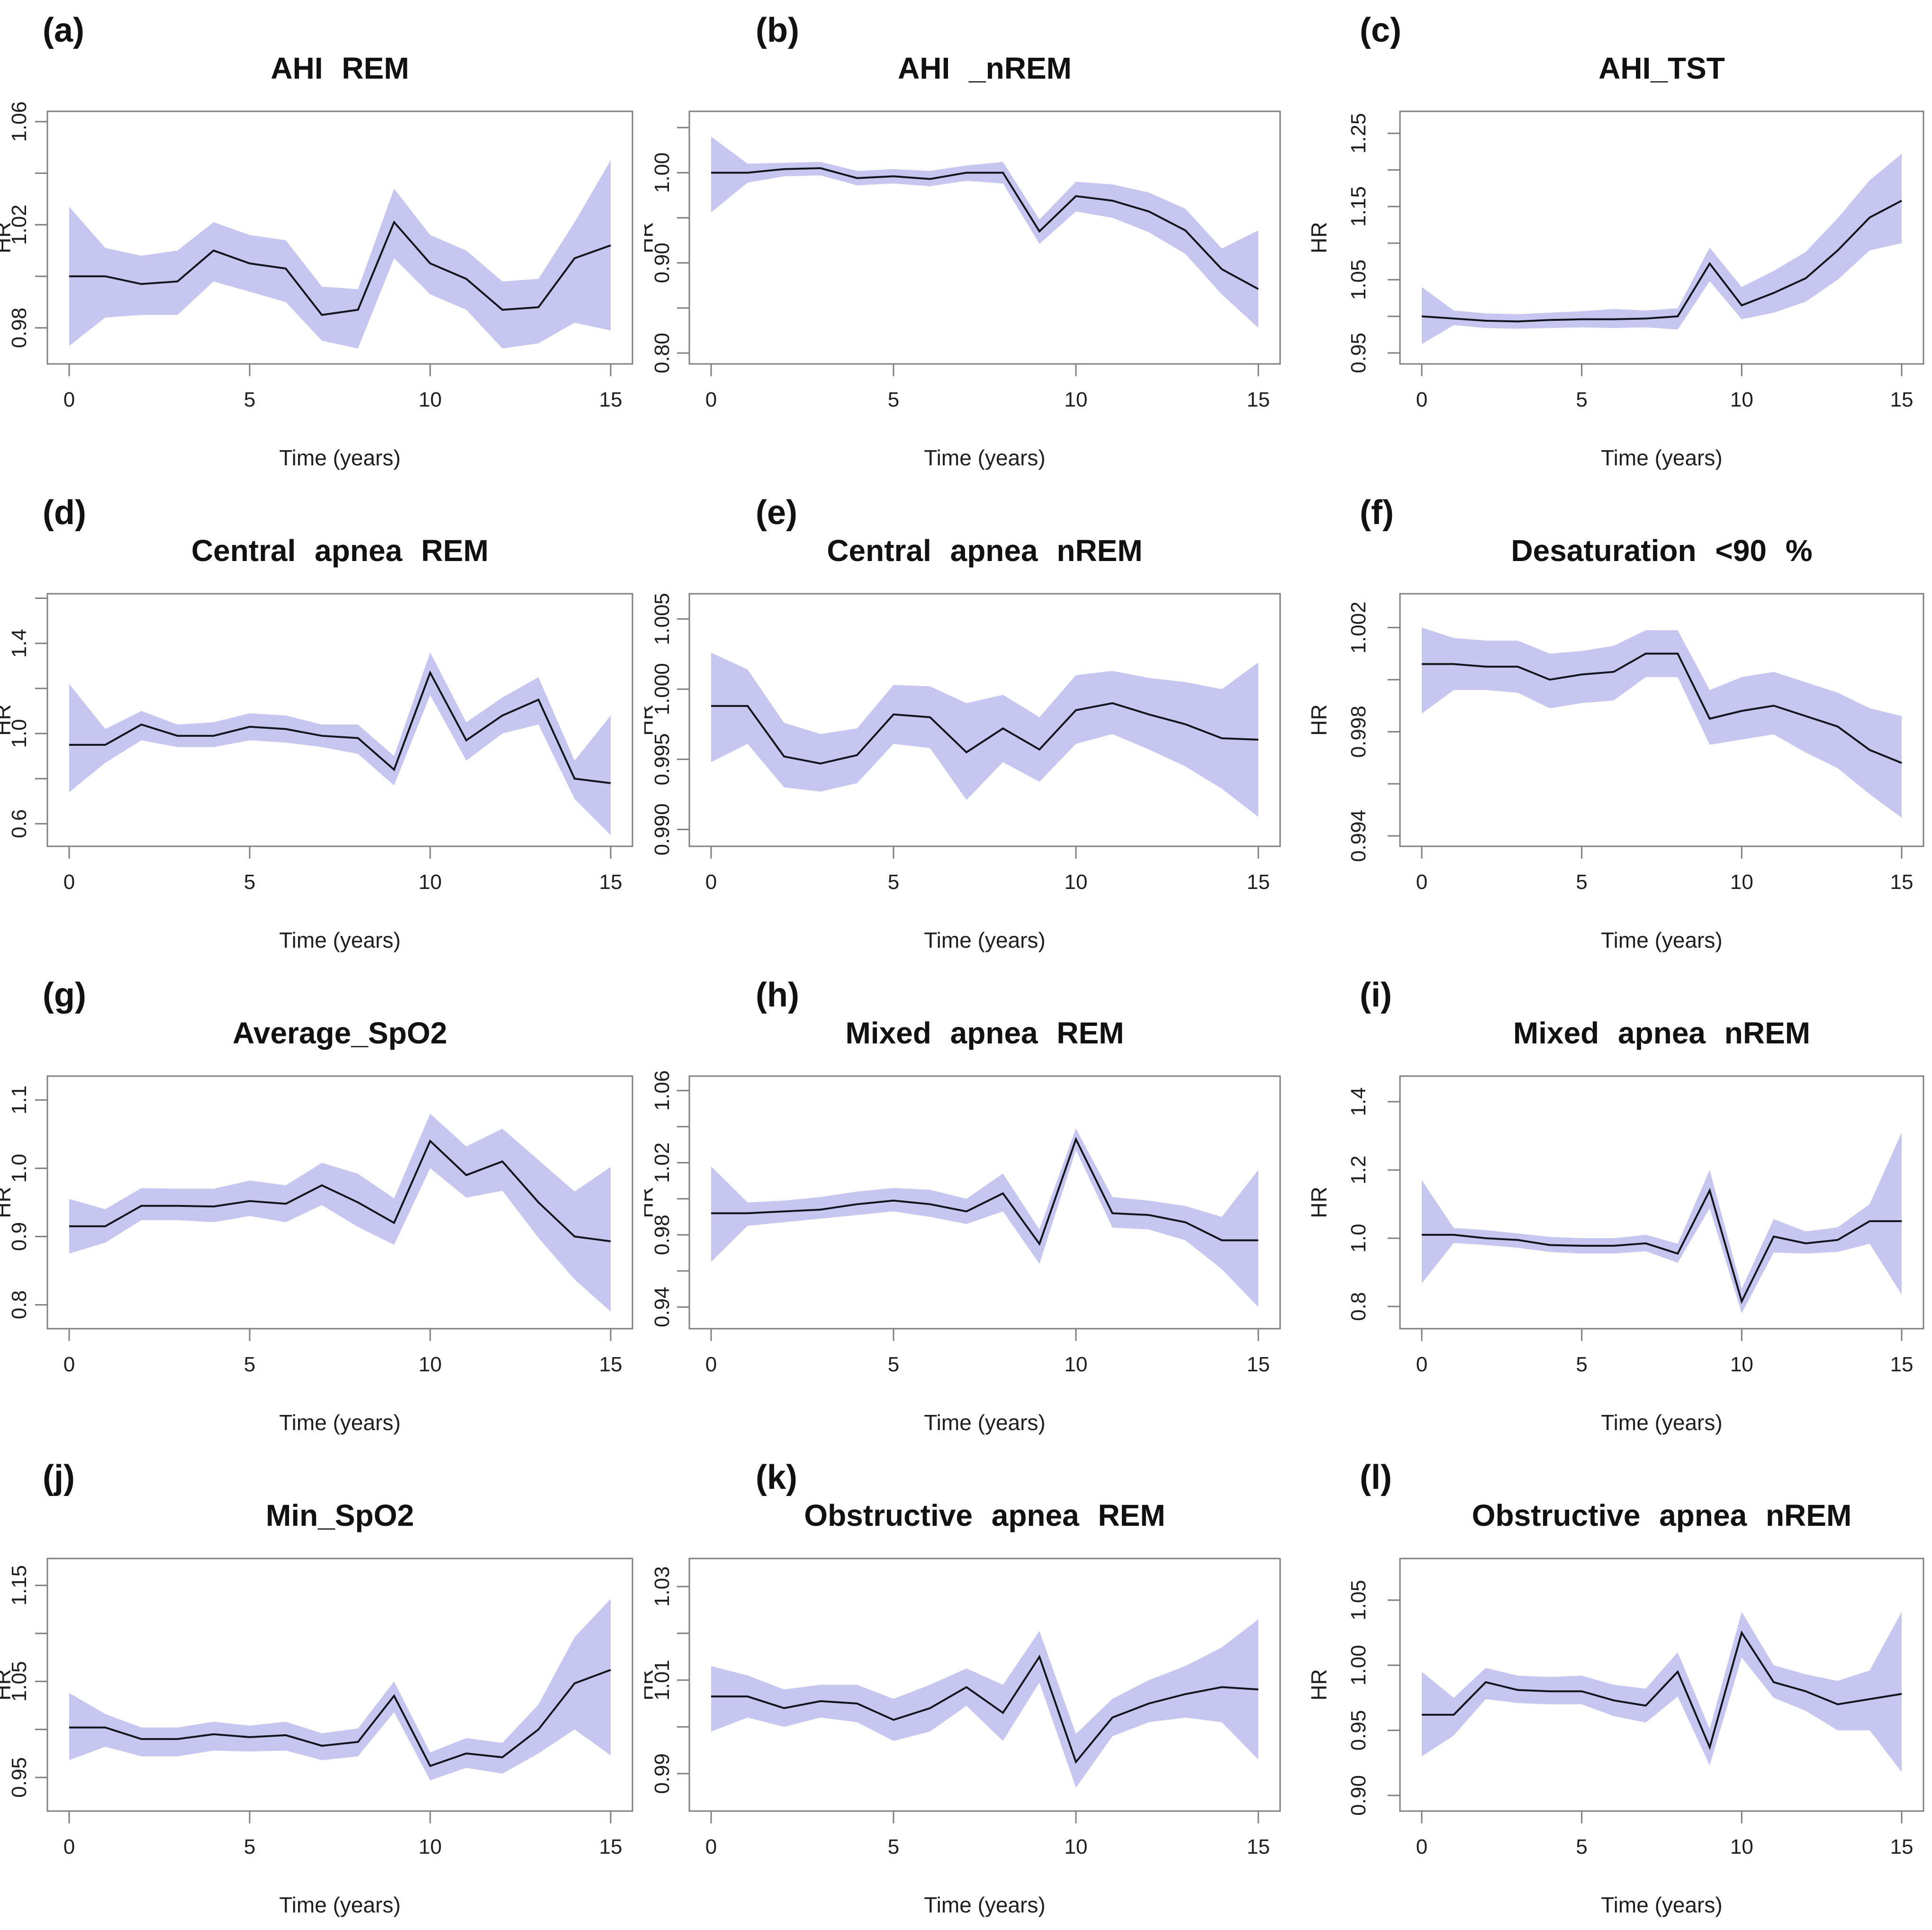 Image resolution: width=1932 pixels, height=1930 pixels. Describe the element at coordinates (340, 1515) in the screenshot. I see `panel-title: Min_SpO2` at that location.